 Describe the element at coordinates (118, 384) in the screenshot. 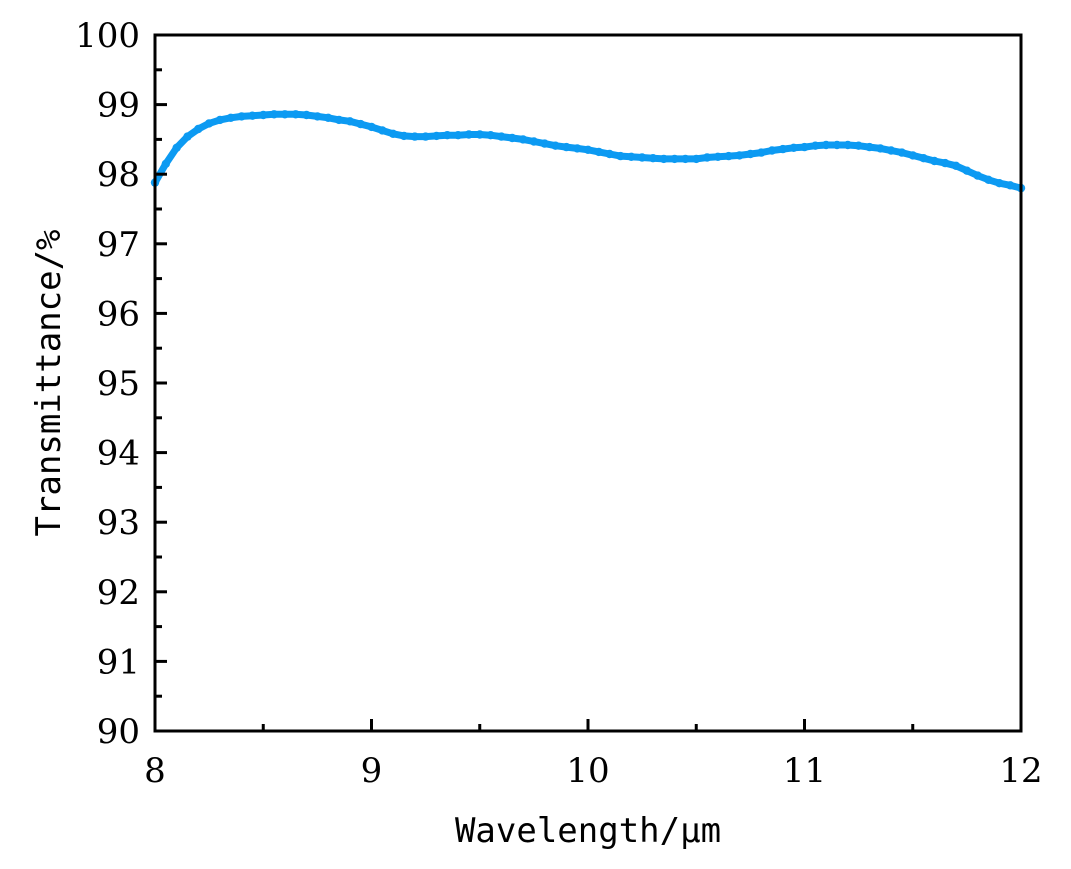

I see `y-tick-label: 95` at that location.